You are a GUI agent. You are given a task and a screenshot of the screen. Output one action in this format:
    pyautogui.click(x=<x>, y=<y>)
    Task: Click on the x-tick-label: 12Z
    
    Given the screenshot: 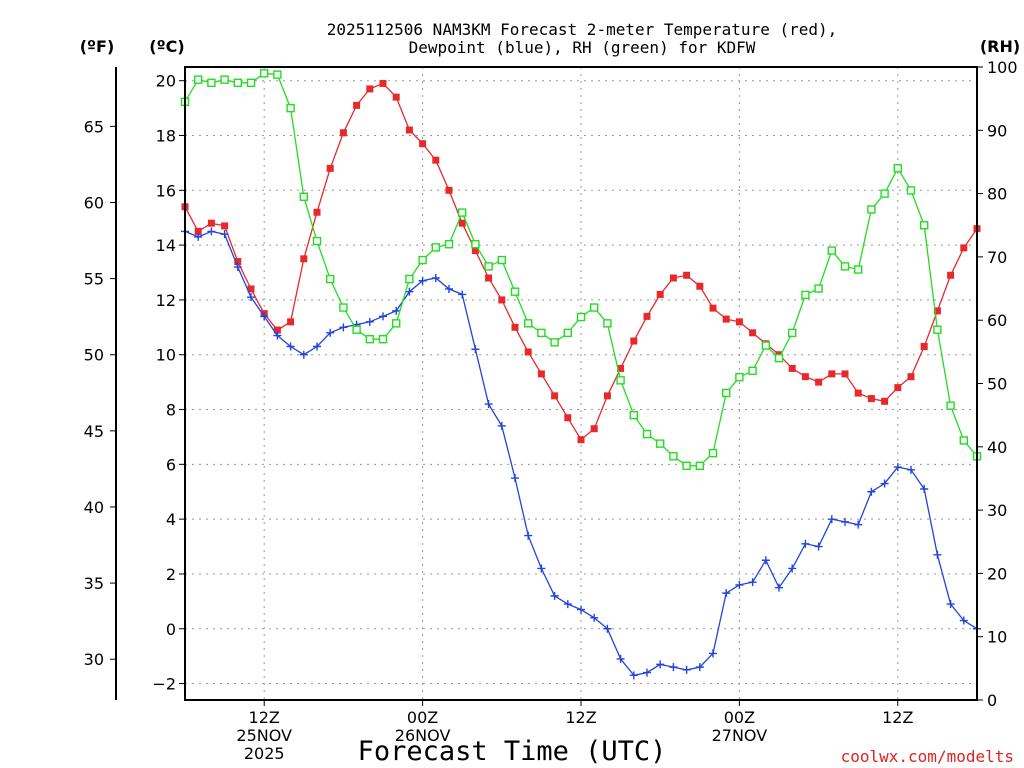 What is the action you would take?
    pyautogui.click(x=897, y=717)
    